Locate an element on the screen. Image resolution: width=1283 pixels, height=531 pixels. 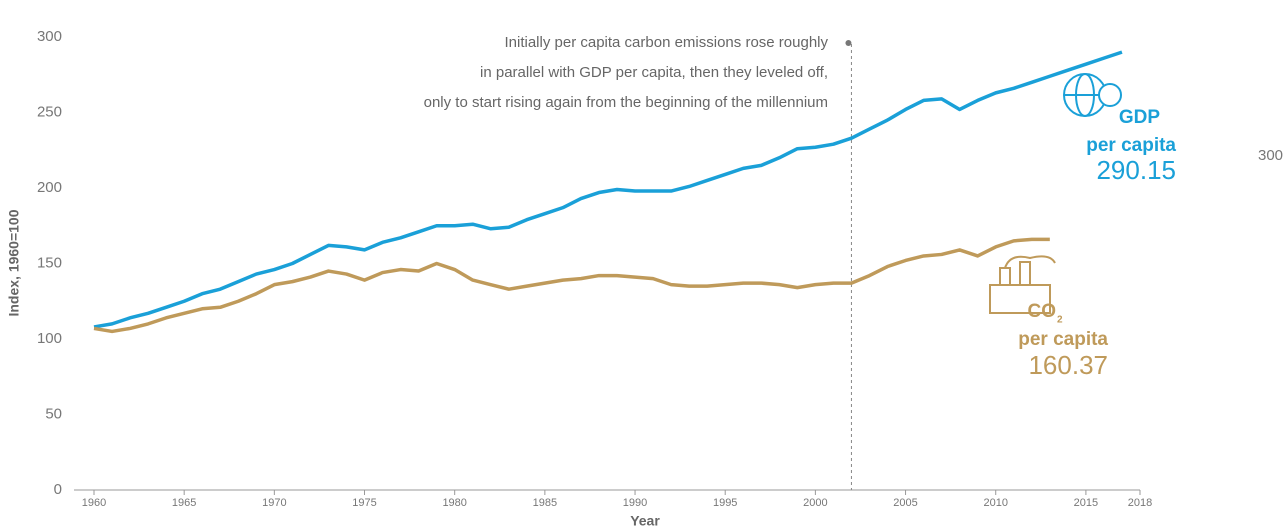
legend-label: CO is located at coordinates (1042, 311).